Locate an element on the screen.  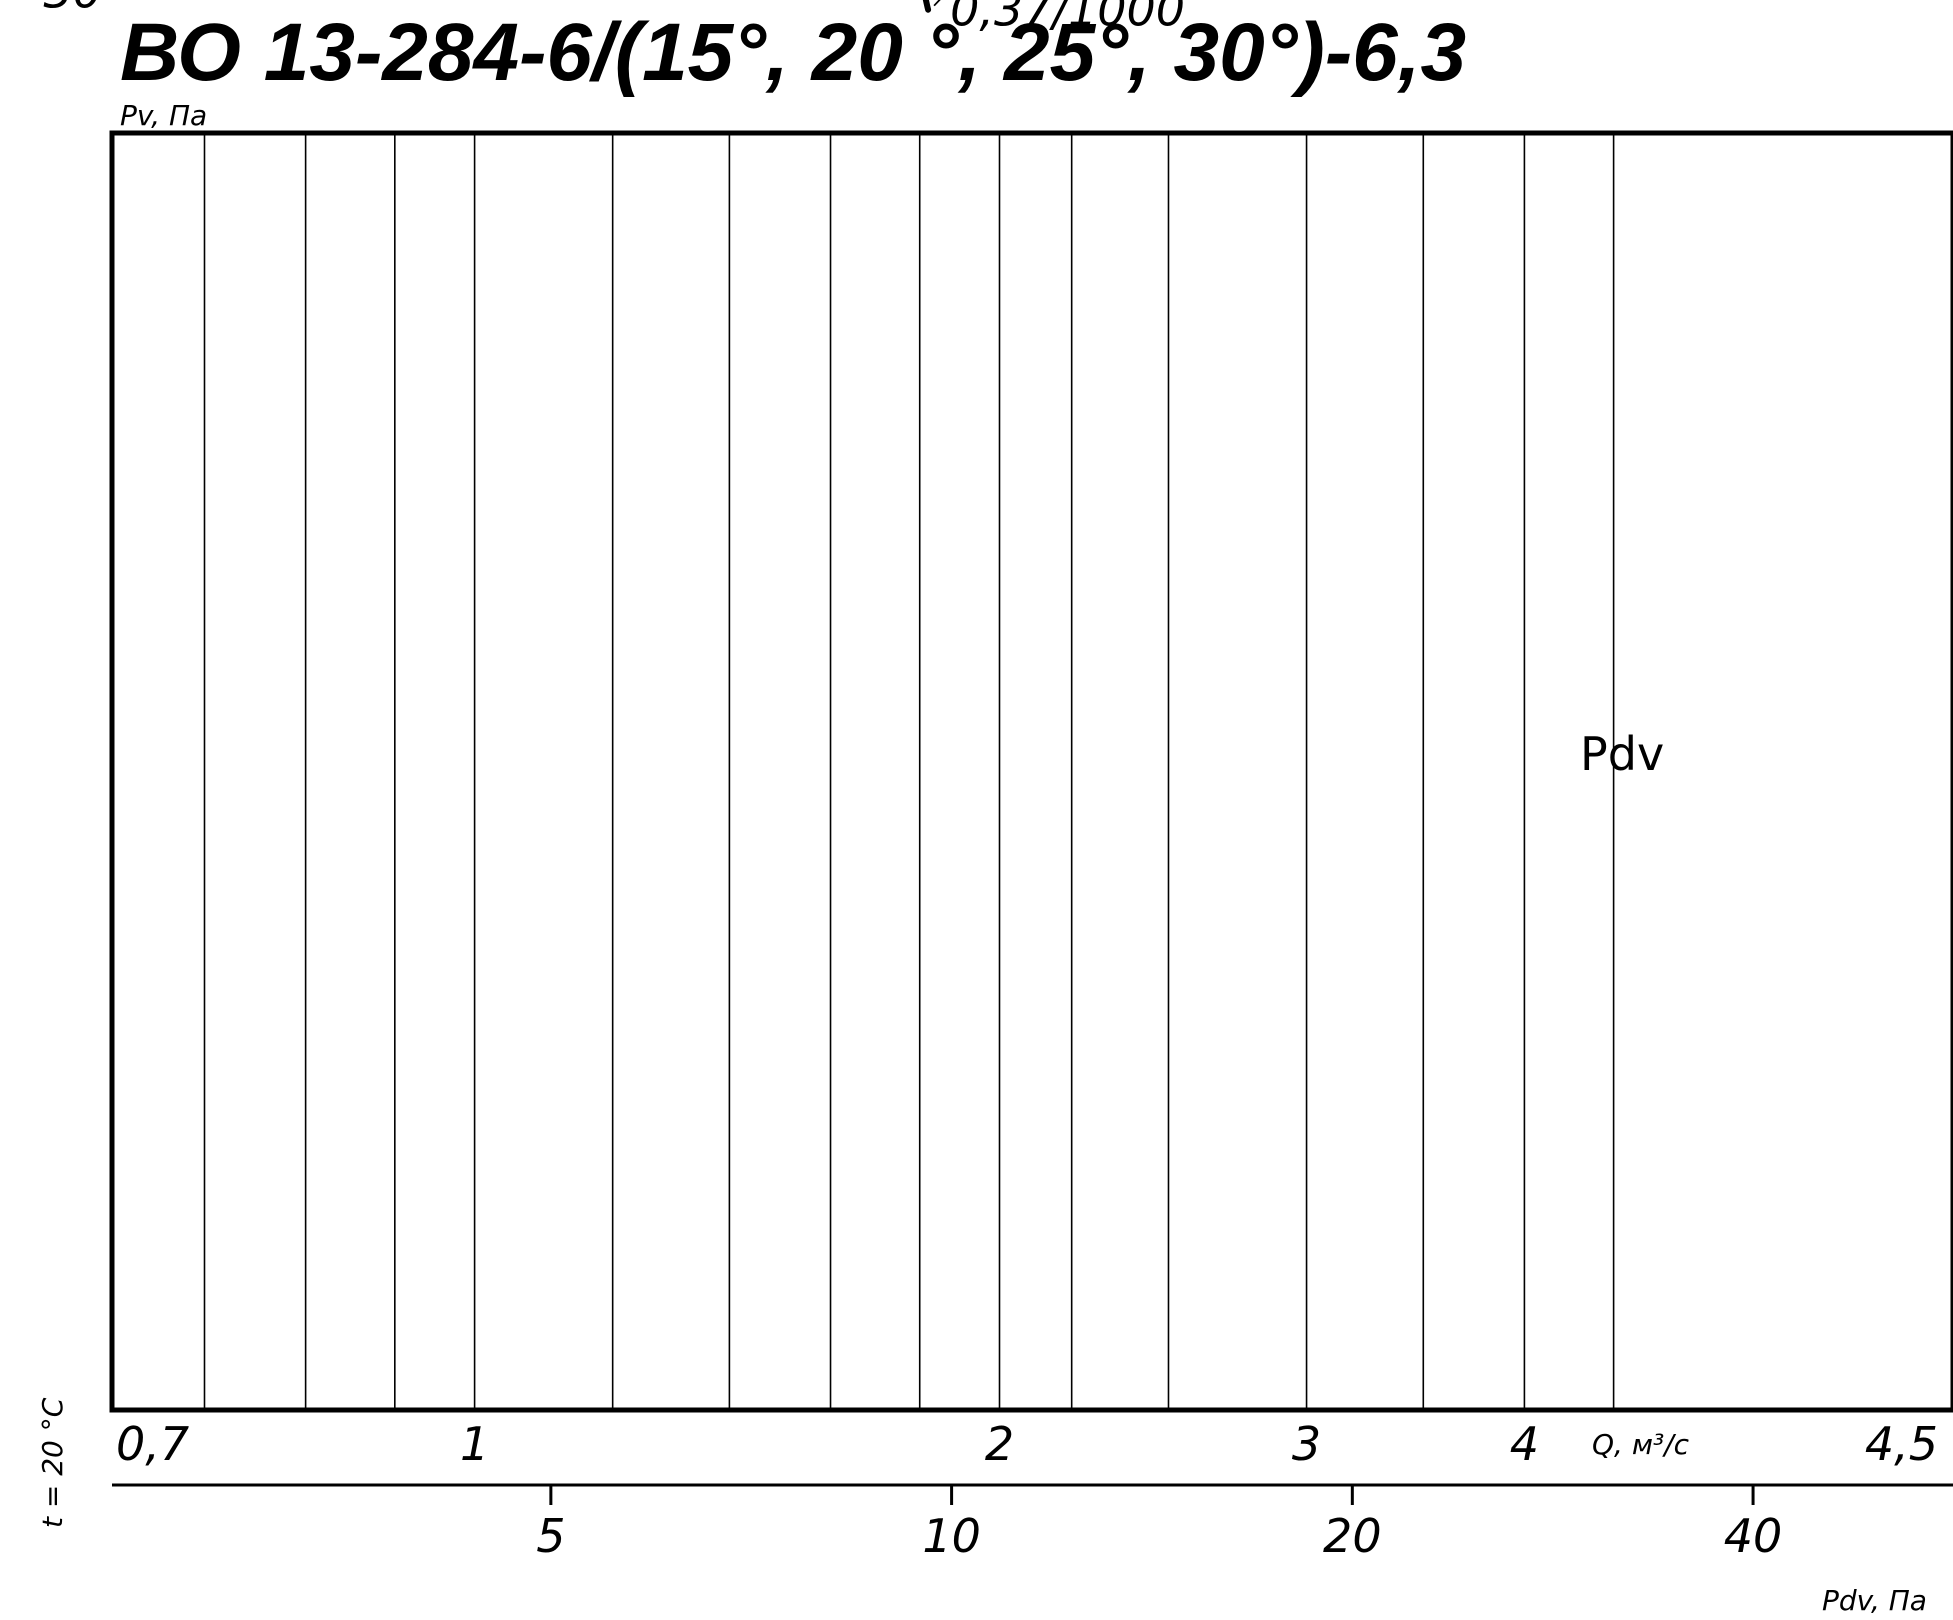
pdv-tick-label: 20 is located at coordinates (1352, 1536).